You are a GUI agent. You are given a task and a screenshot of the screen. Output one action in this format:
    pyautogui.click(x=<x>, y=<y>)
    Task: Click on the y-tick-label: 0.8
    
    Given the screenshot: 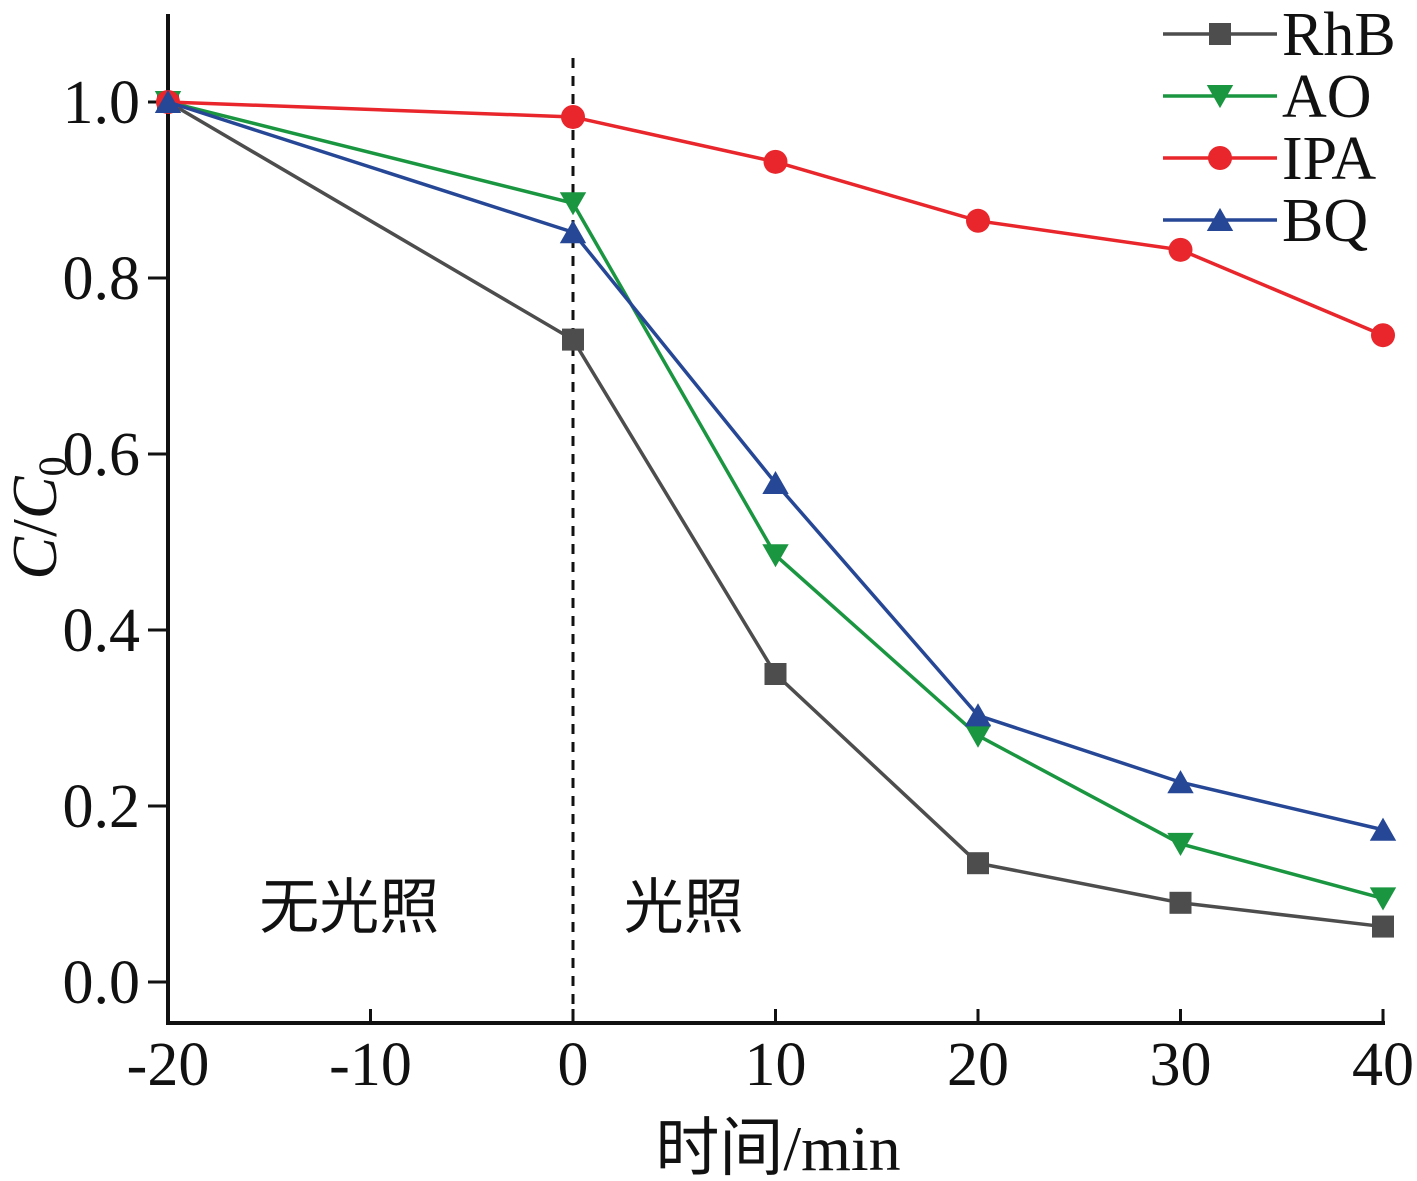 What is the action you would take?
    pyautogui.click(x=102, y=279)
    